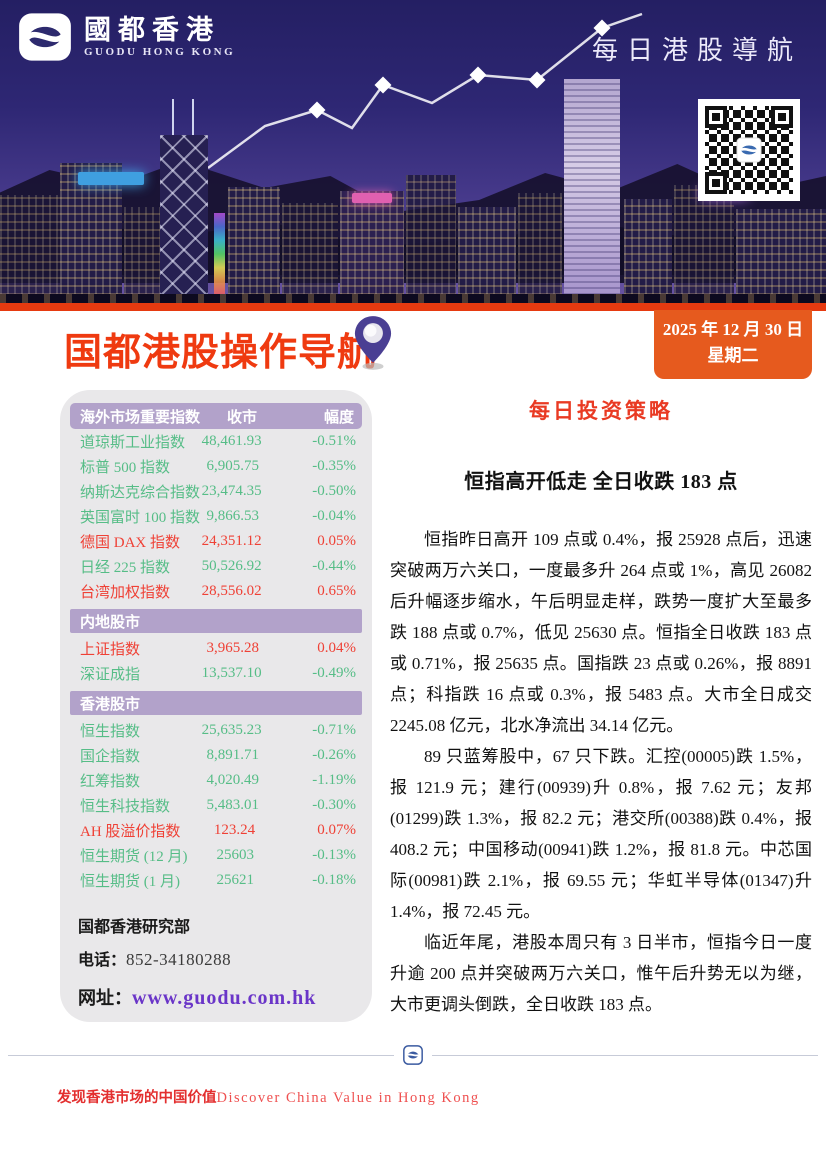 The width and height of the screenshot is (826, 1169). I want to click on weekday-text: 星期二, so click(733, 356).